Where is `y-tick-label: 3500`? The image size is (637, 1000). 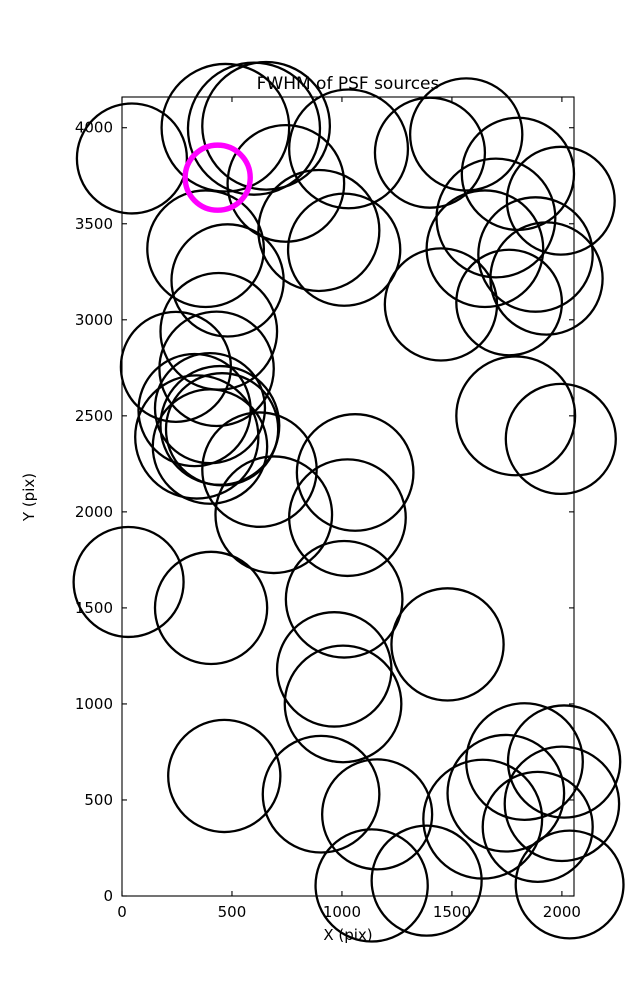 y-tick-label: 3500 is located at coordinates (94, 224).